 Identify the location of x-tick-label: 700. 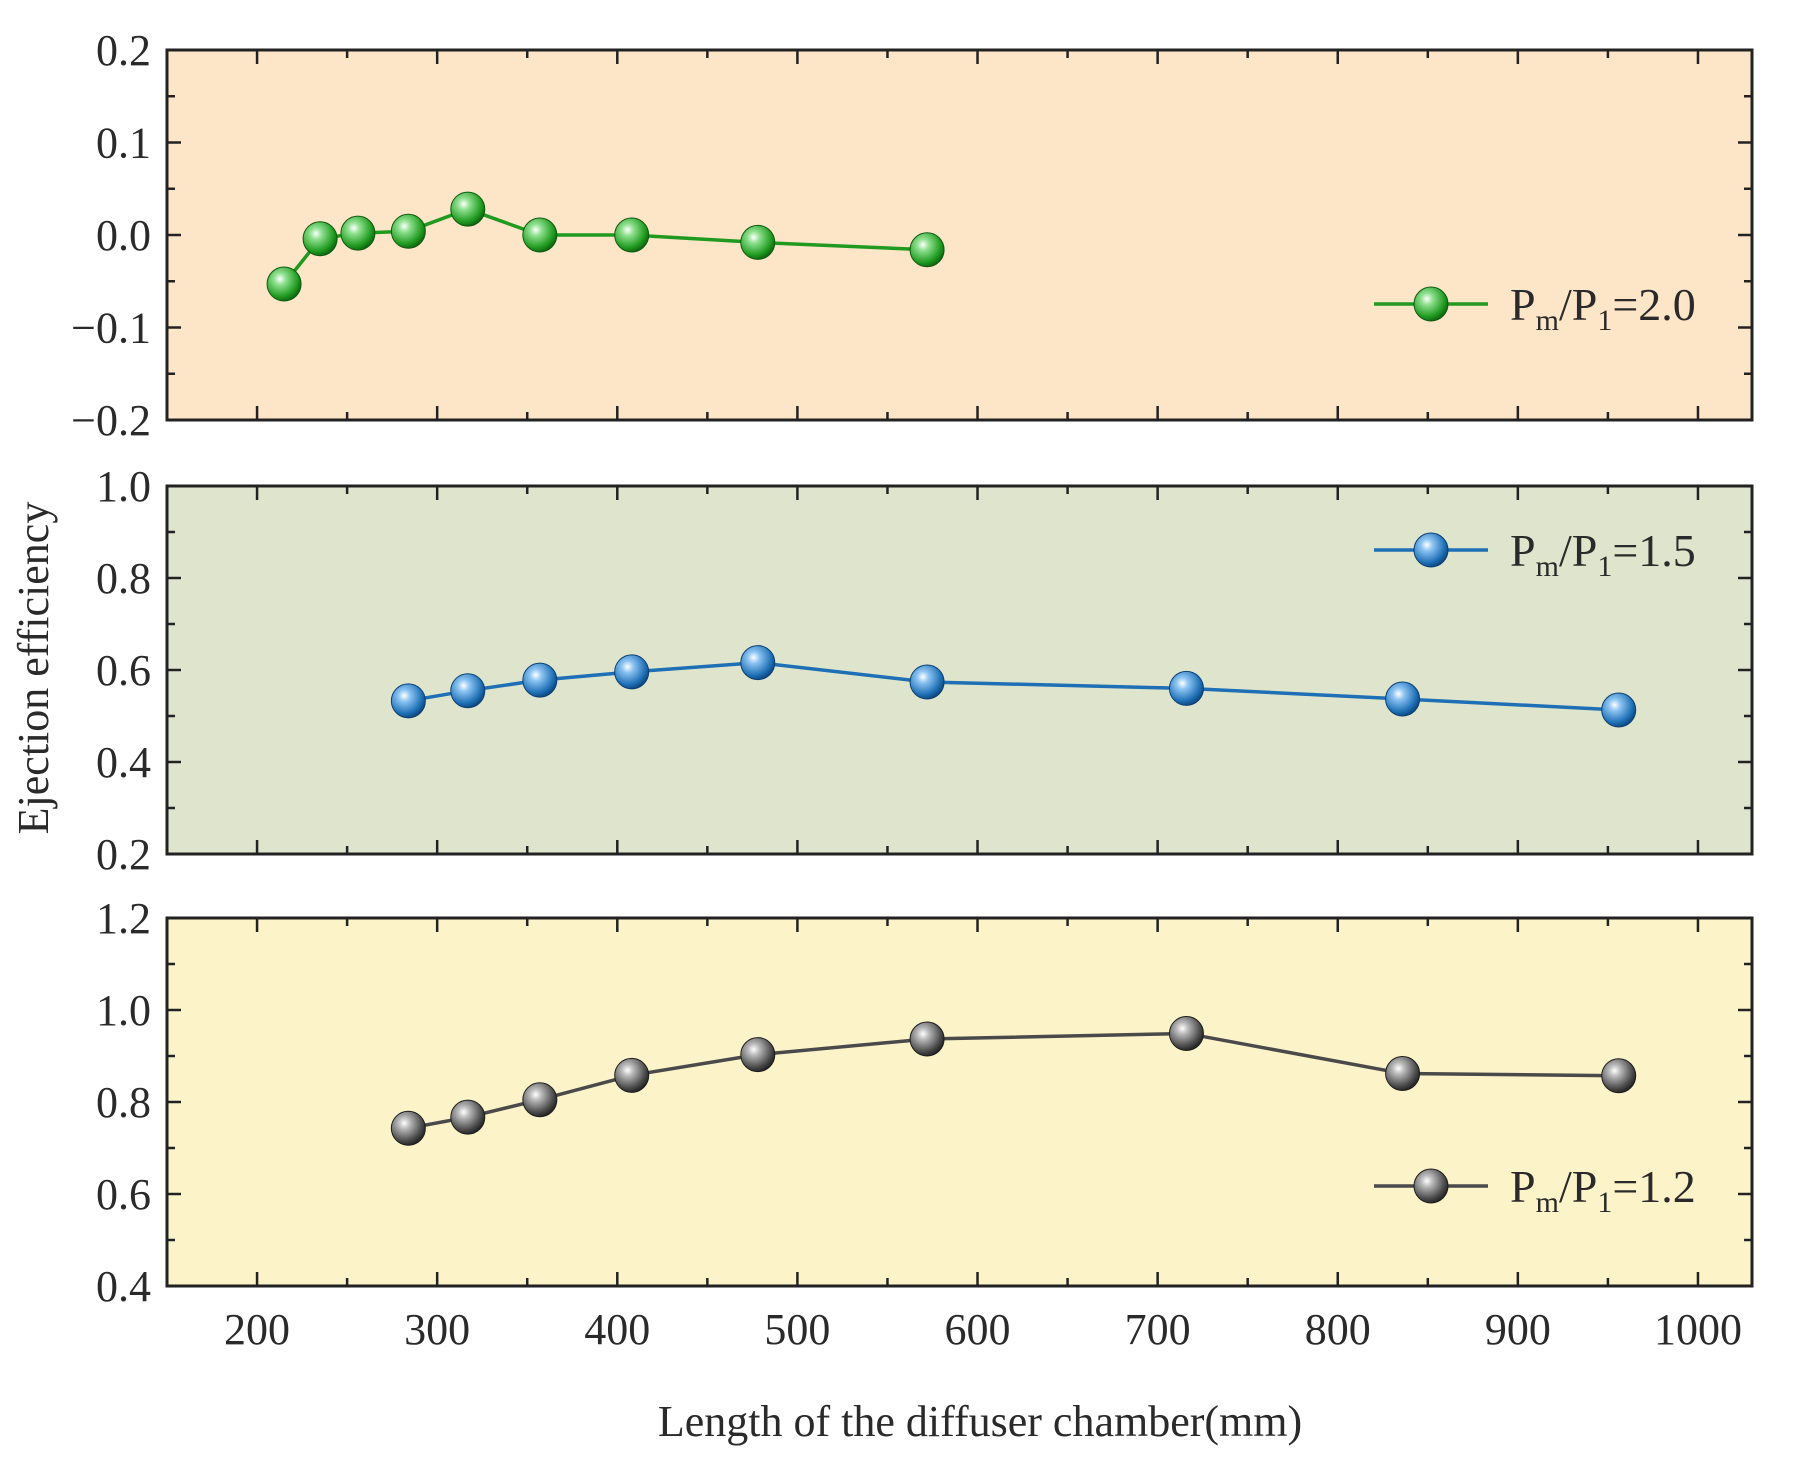
(1158, 1329).